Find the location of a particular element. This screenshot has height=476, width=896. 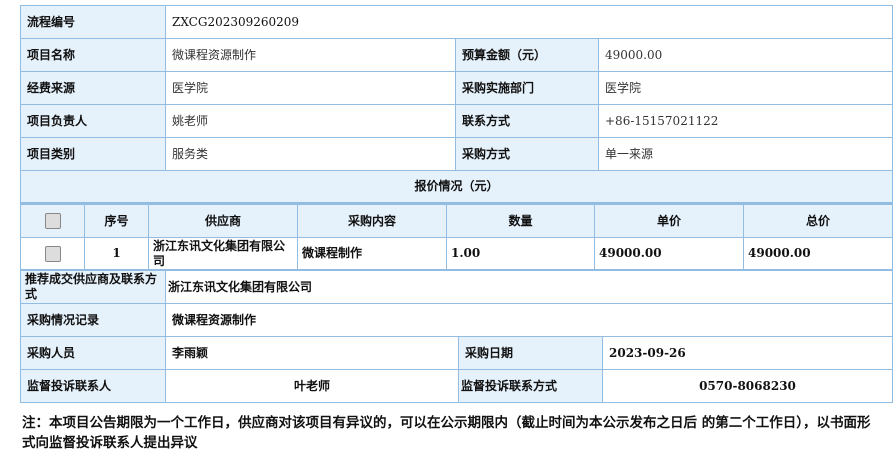

leader-value: 姚老师 is located at coordinates (310, 121).